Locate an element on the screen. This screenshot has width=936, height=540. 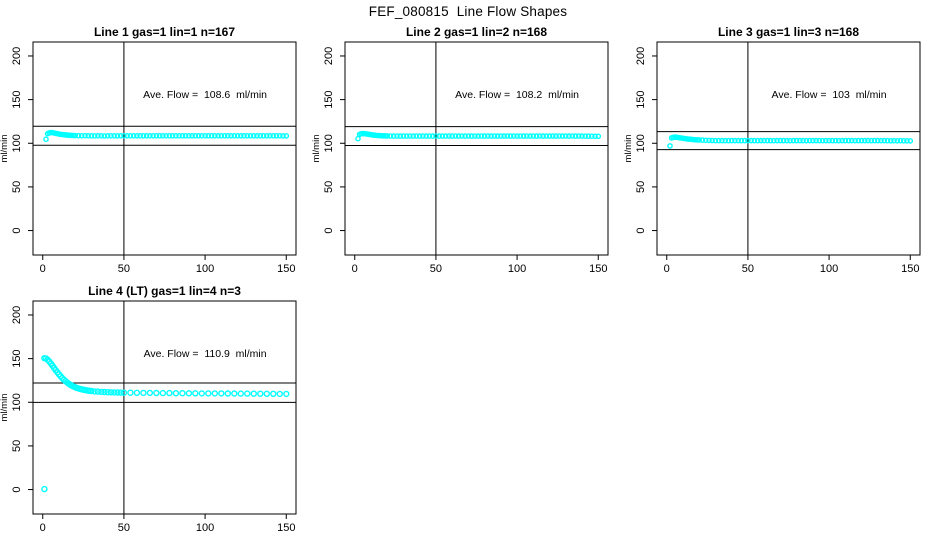
panel-title-line-1: Line 1 gas=1 lin=1 n=167 is located at coordinates (164, 32).